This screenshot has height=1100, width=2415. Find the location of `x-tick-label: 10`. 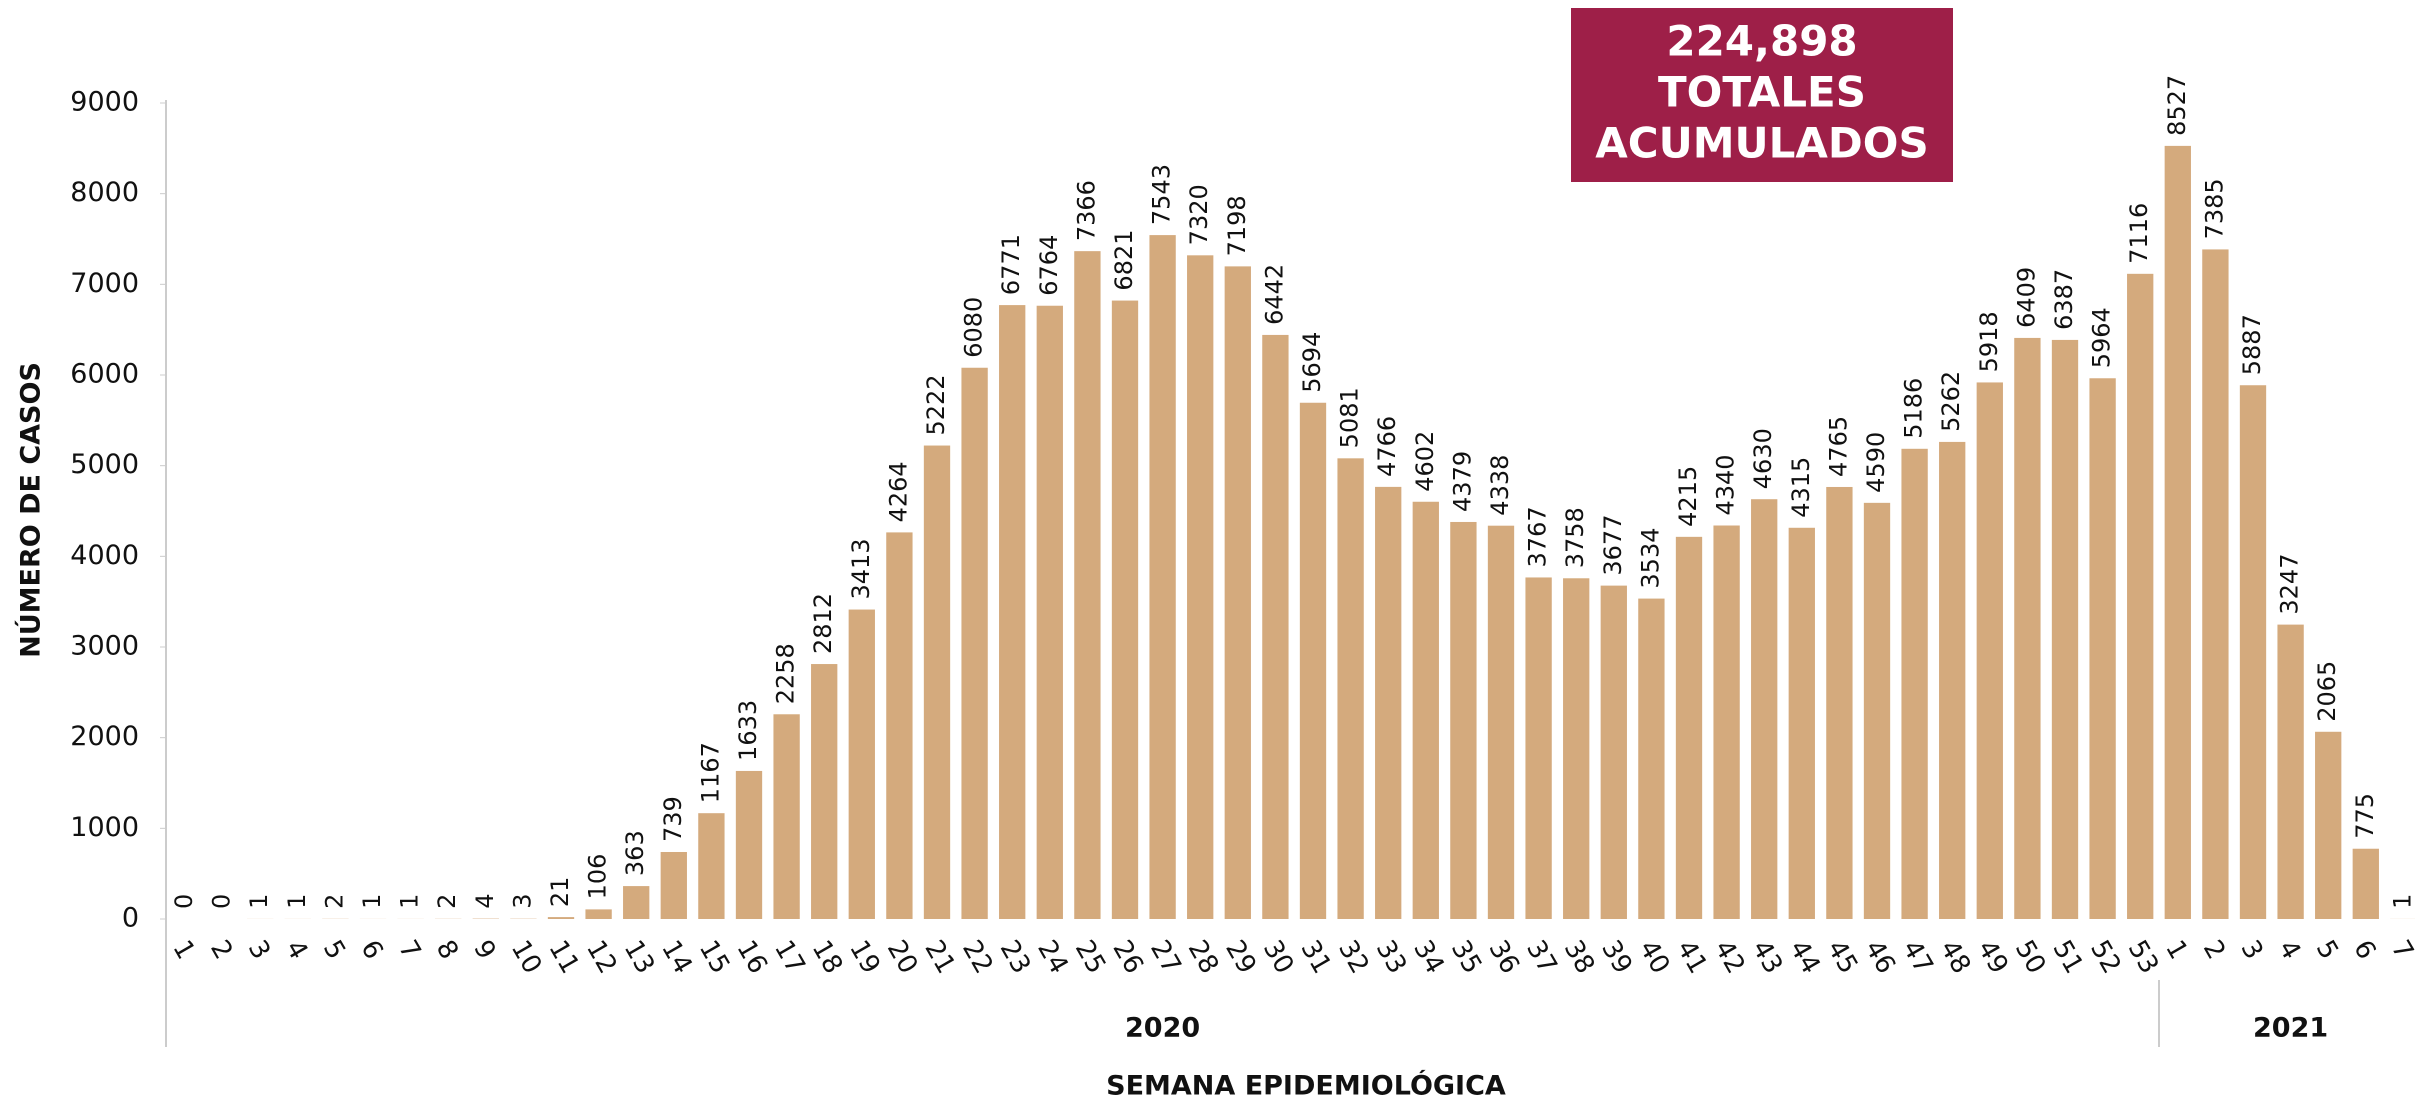

x-tick-label: 10 is located at coordinates (526, 957).